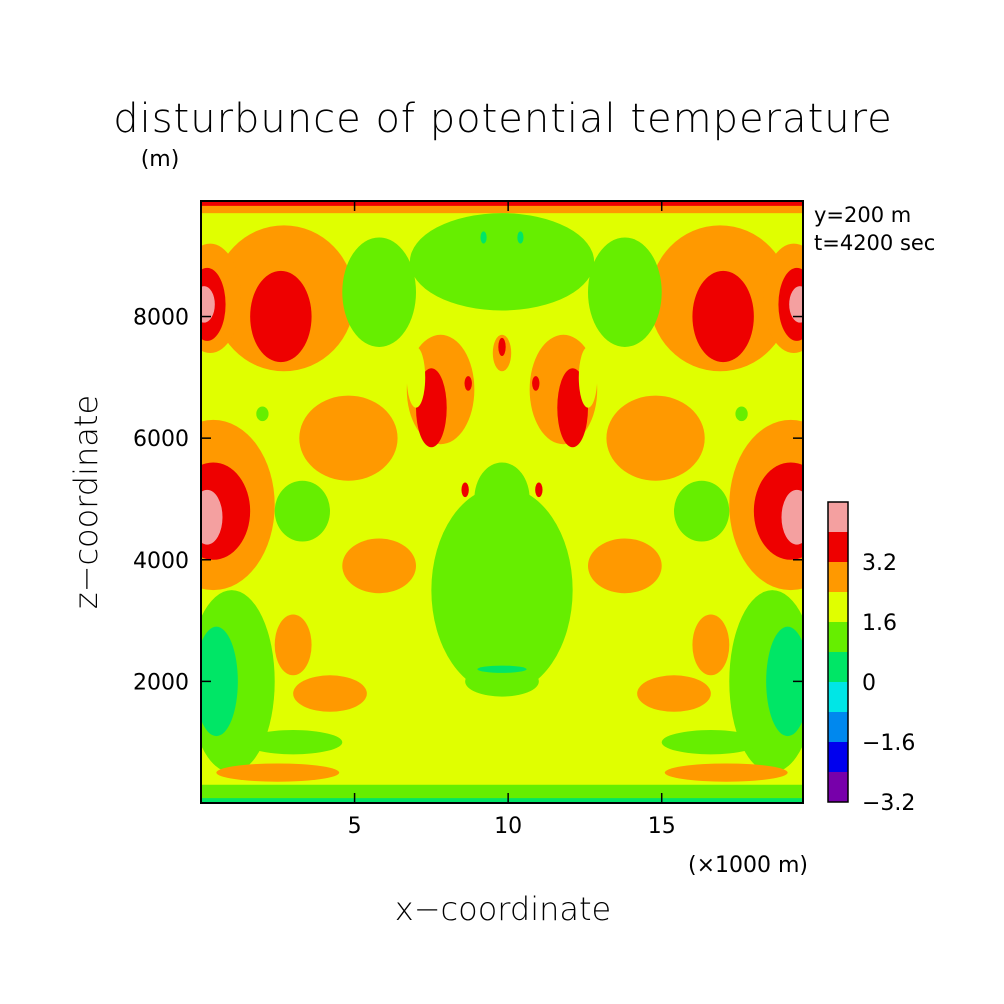  Describe the element at coordinates (161, 439) in the screenshot. I see `y-tick-label: 6000` at that location.